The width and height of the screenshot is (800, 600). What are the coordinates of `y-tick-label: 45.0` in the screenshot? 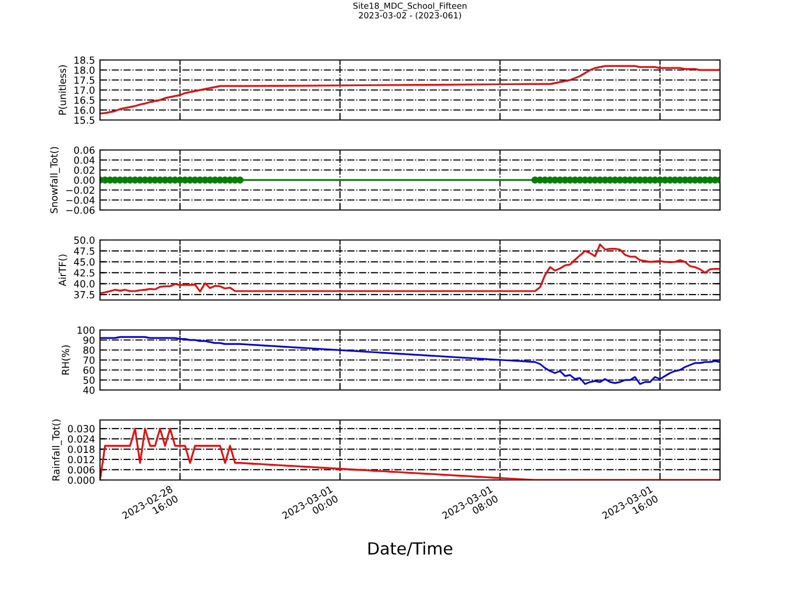 It's located at (84, 262).